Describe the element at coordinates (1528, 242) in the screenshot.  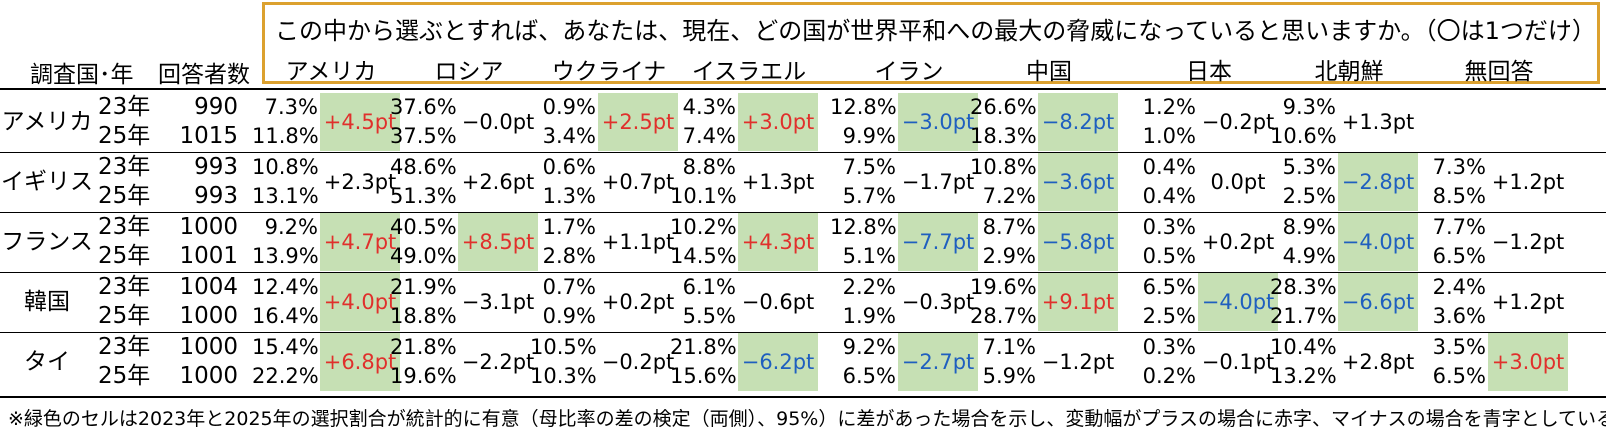
I see `change-cell: −1.2pt` at that location.